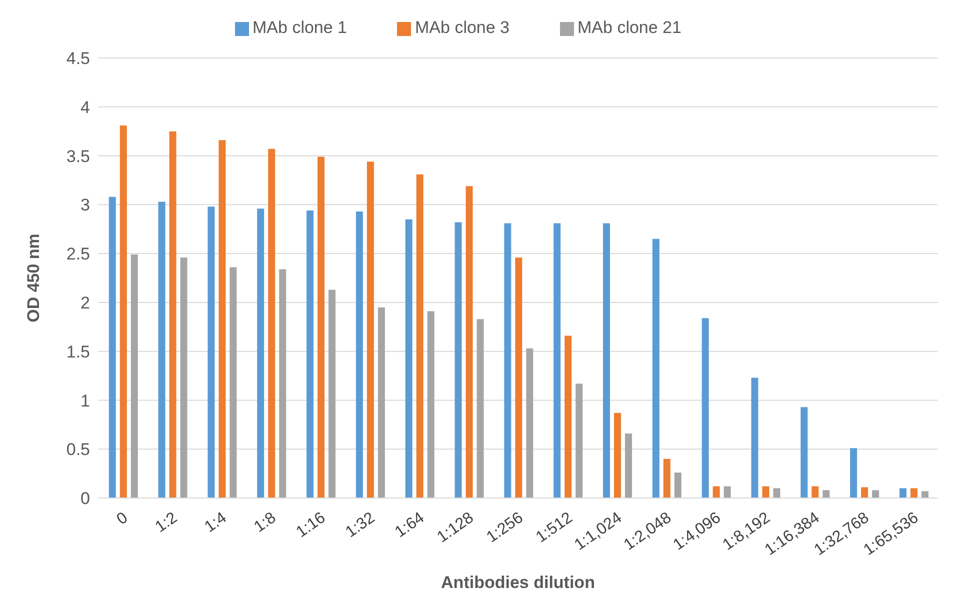 The width and height of the screenshot is (971, 607). What do you see at coordinates (78, 352) in the screenshot?
I see `y-tick-label: 1.5` at bounding box center [78, 352].